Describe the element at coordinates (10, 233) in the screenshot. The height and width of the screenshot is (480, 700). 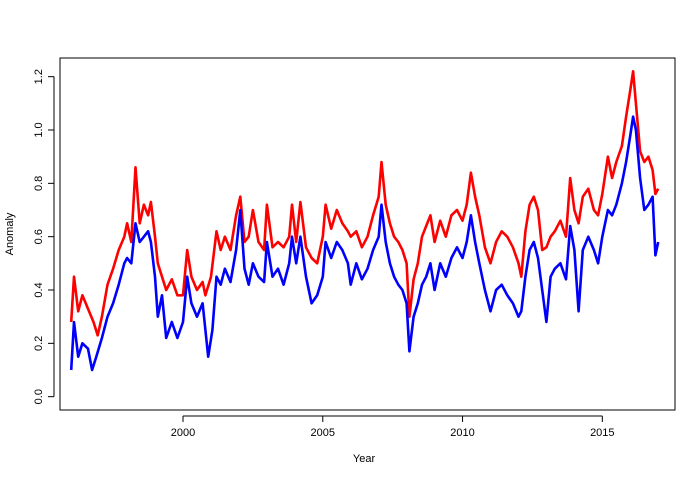
I see `y-axis-title: Anomaly` at that location.